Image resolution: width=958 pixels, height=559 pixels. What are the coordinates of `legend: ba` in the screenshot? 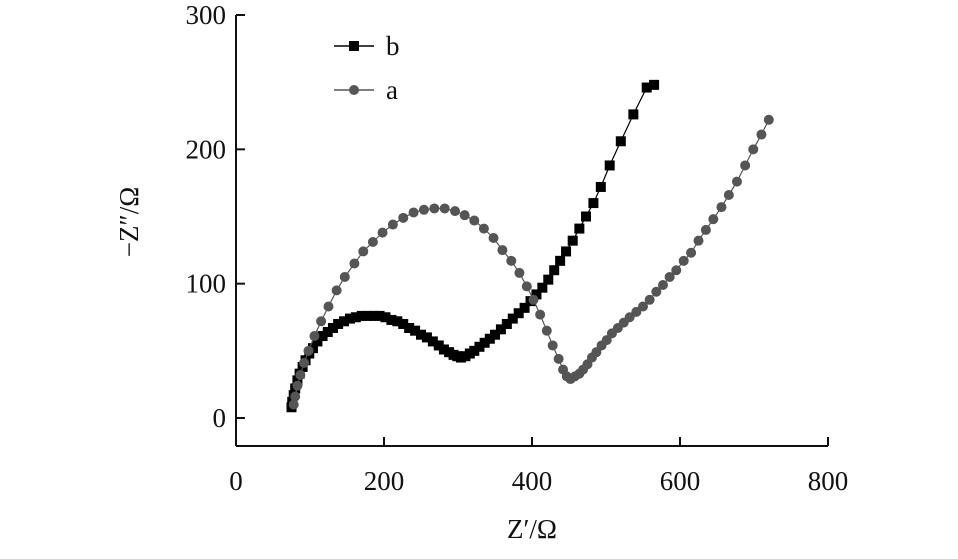 It's located at (367, 68).